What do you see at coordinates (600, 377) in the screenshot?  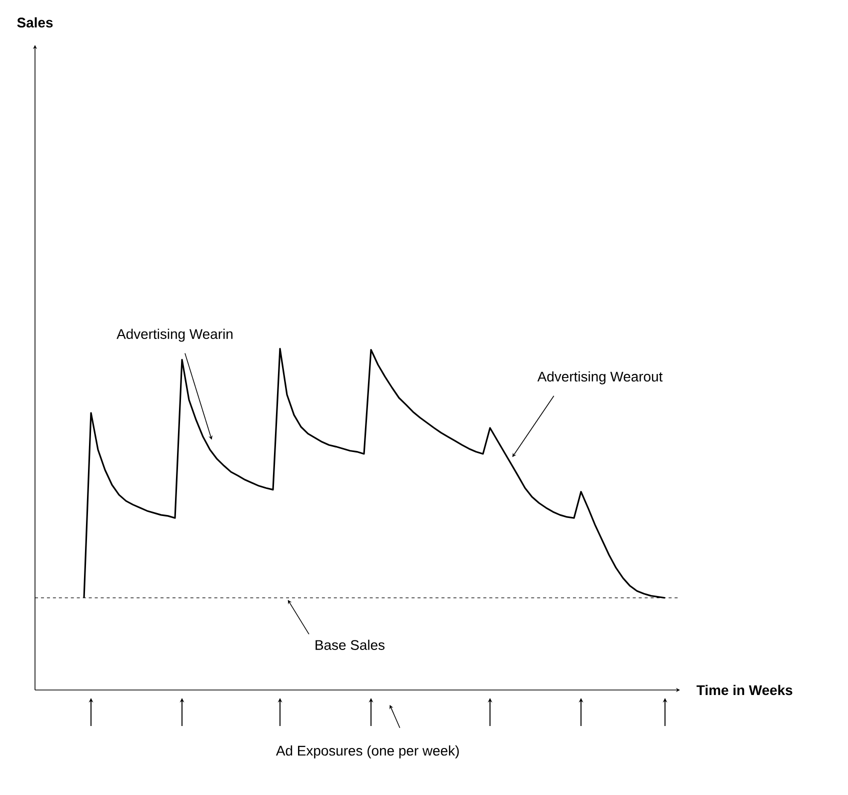 I see `annotation: Advertising Wearout` at bounding box center [600, 377].